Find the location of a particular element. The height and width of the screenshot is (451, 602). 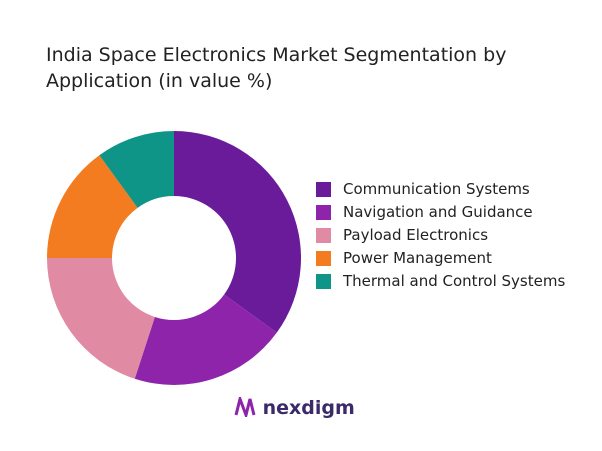

legend-label: Communication Systems is located at coordinates (436, 189).